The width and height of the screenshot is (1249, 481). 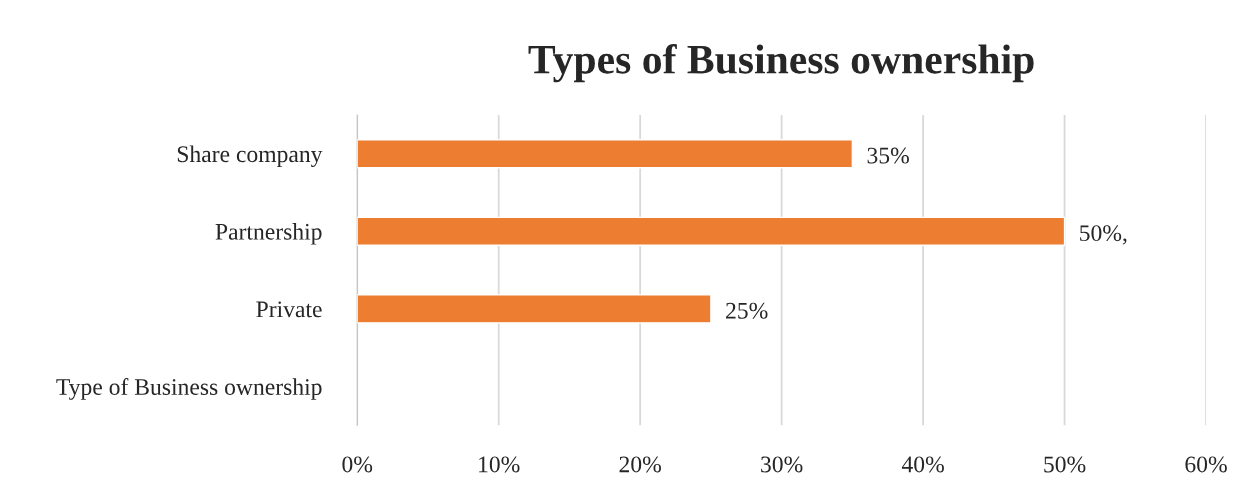 I want to click on x-tick-label: 0%, so click(x=357, y=464).